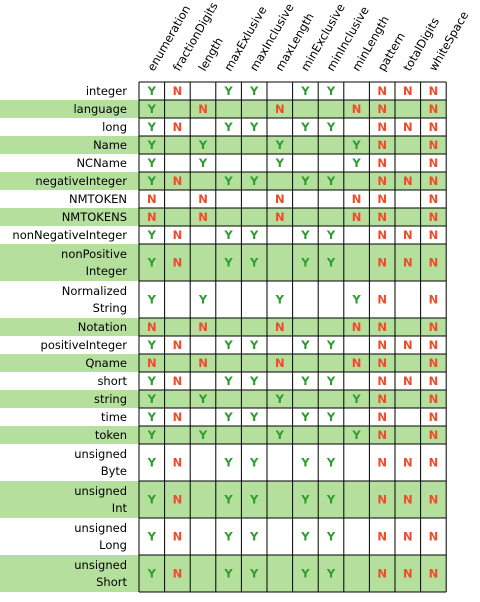 The width and height of the screenshot is (480, 602). Describe the element at coordinates (223, 199) in the screenshot. I see `table-row: NMTOKEN N N N N N N` at that location.